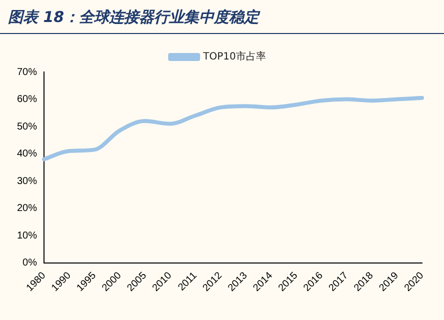 Image resolution: width=444 pixels, height=320 pixels. I want to click on legend-label: TOP10市占率, so click(234, 56).